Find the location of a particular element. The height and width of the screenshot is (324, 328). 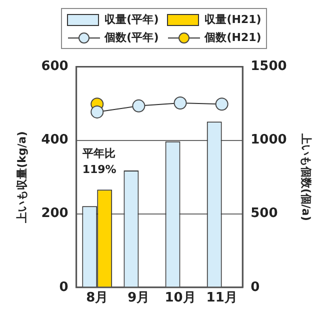

legend-label: 個数(H21) is located at coordinates (233, 37).